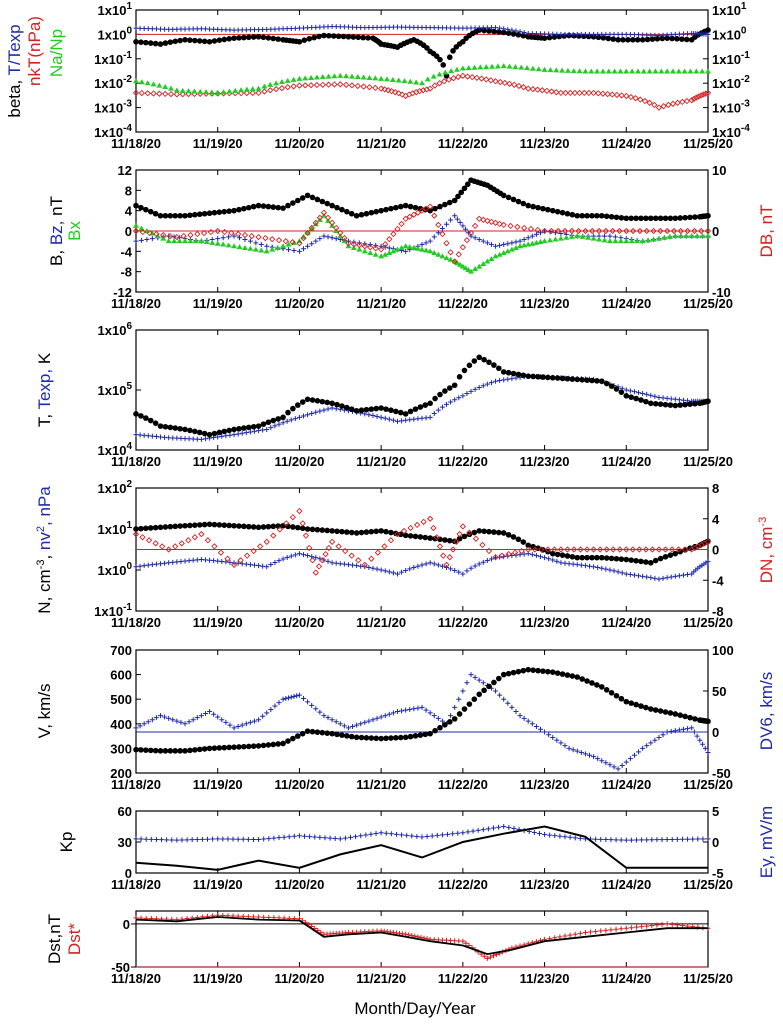  Describe the element at coordinates (520, 32) in the screenshot. I see `point-T/Texp` at that location.